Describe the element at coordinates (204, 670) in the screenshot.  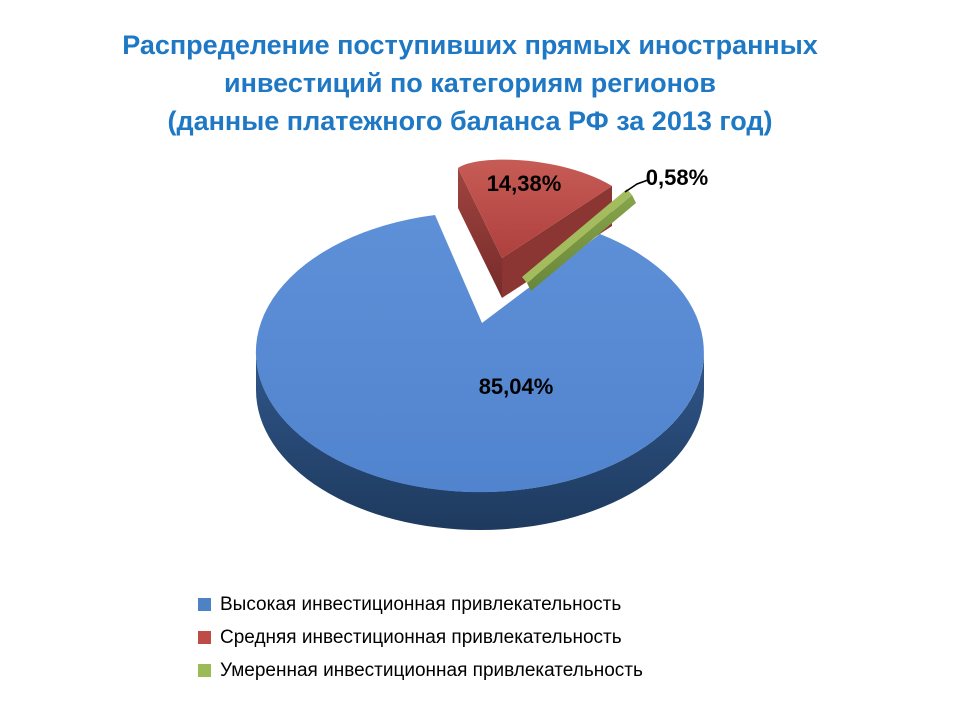
I see `legend-swatch-green` at that location.